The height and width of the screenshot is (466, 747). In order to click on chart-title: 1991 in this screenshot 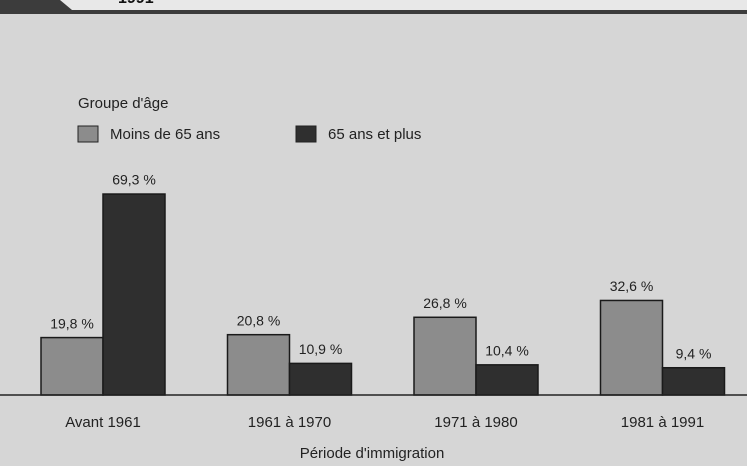, I will do `click(136, 3)`.